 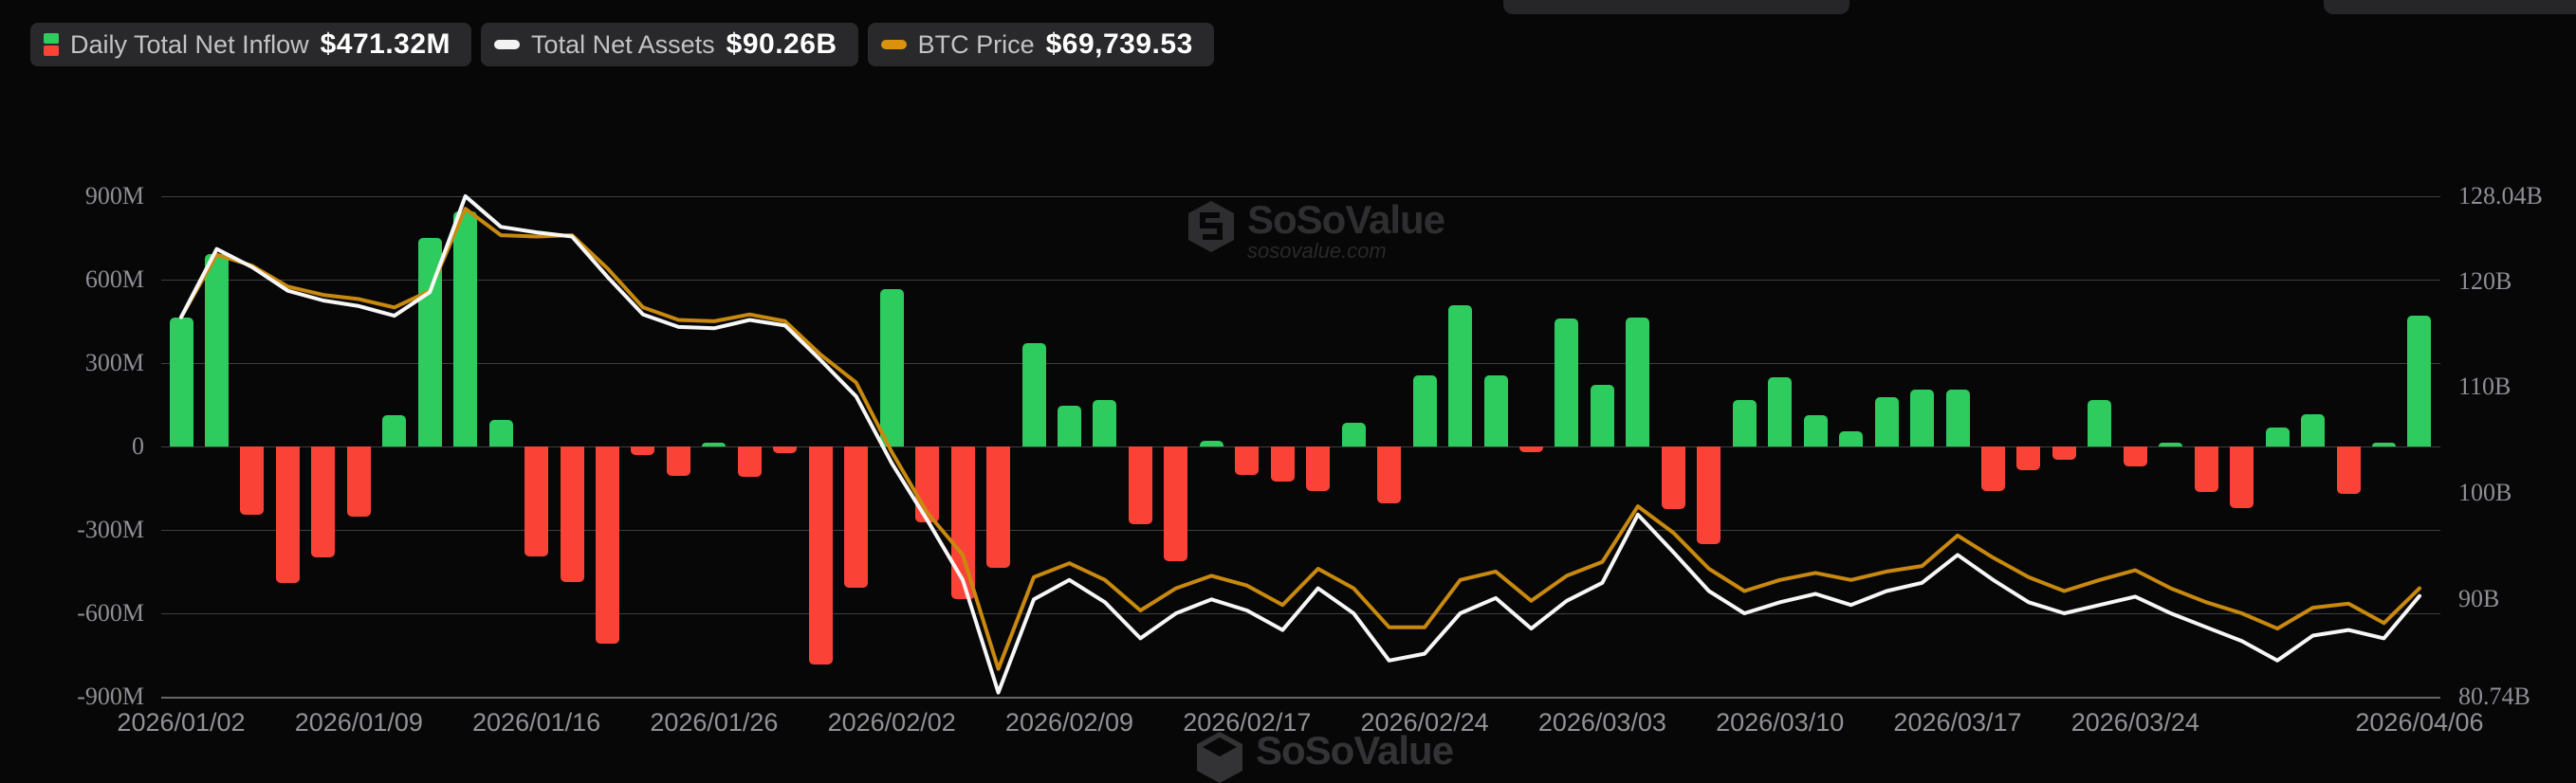 I want to click on legend-value: $471.32M, so click(x=385, y=44).